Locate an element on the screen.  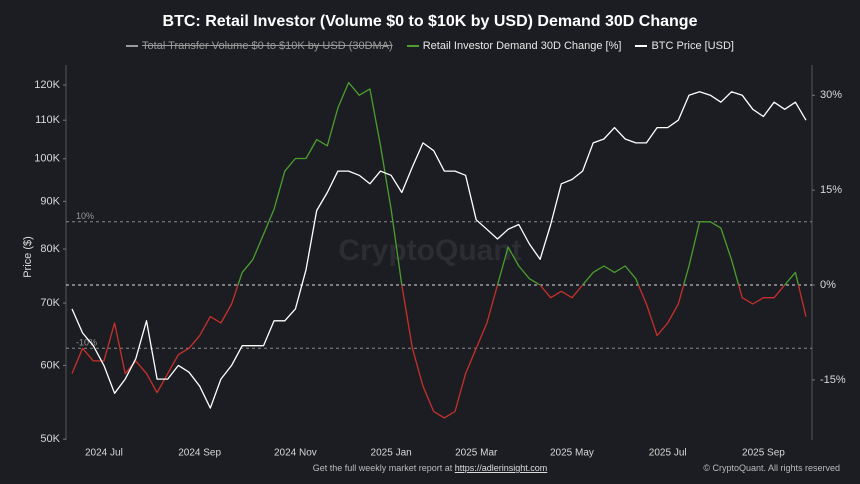
legend-label: Retail Investor Demand 30D Change [%] is located at coordinates (522, 46).